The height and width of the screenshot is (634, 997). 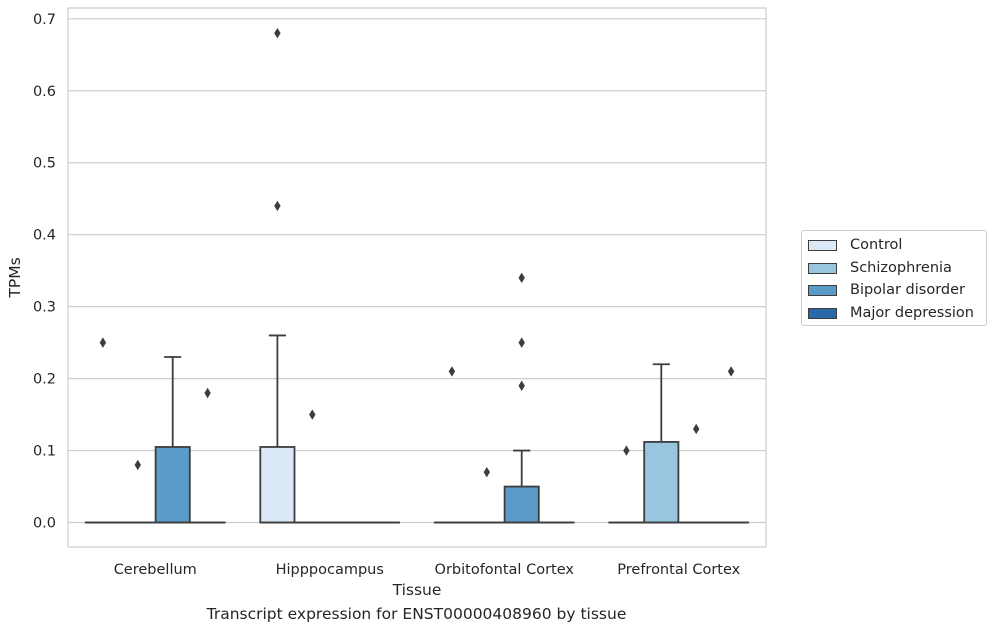 What do you see at coordinates (822, 268) in the screenshot?
I see `legend-swatch-schizophrenia` at bounding box center [822, 268].